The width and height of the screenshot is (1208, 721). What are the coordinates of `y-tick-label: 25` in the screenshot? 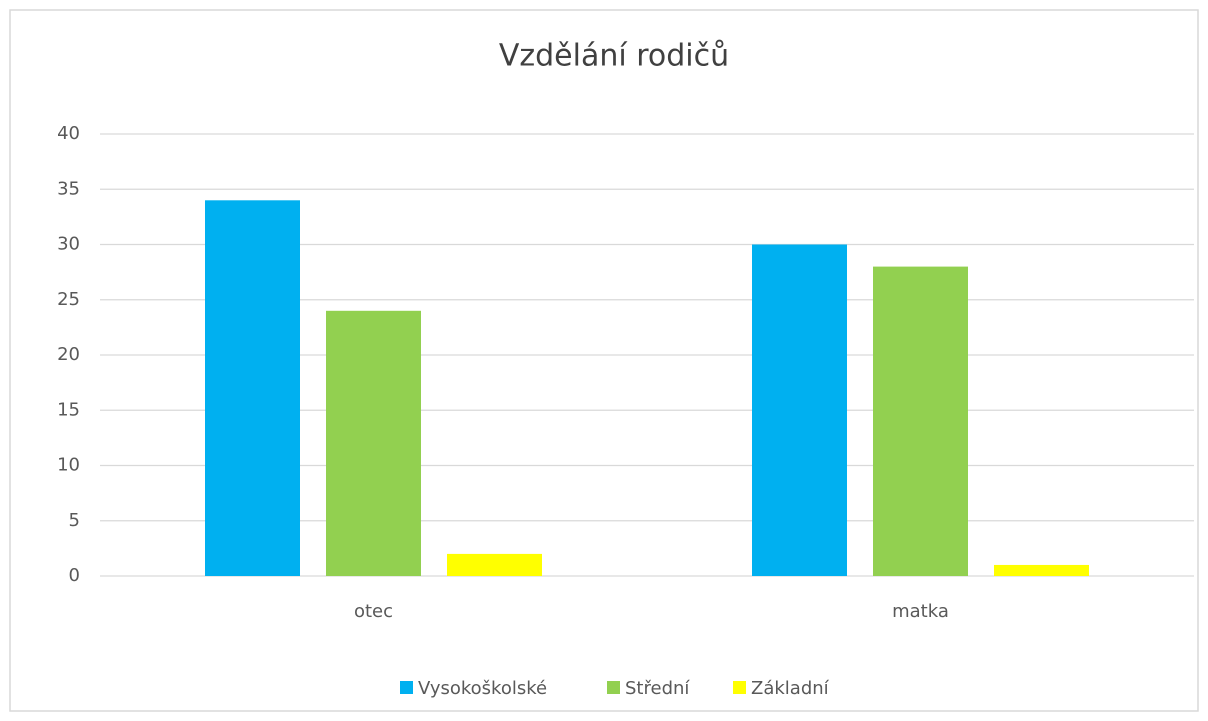 It's located at (68, 299).